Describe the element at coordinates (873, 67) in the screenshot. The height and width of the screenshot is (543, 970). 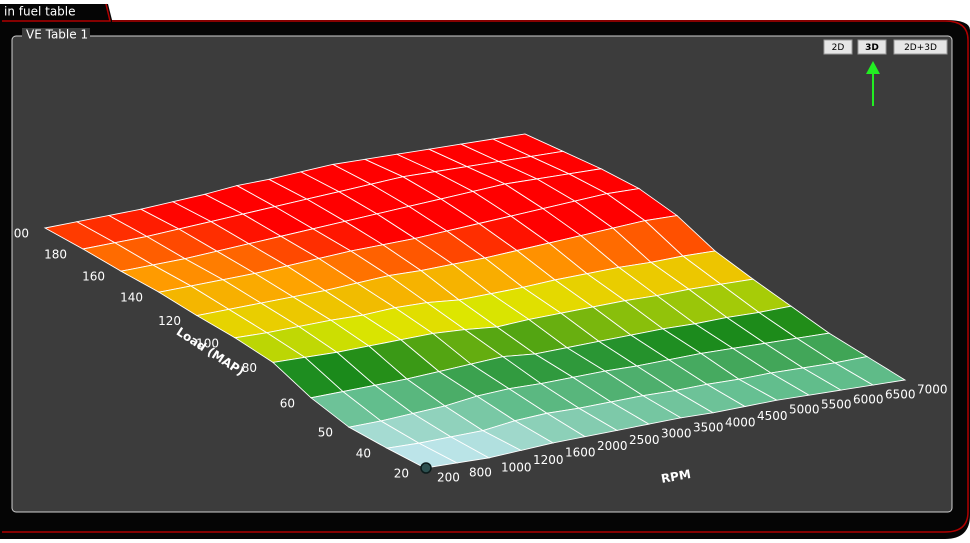
I see `arrow-head` at that location.